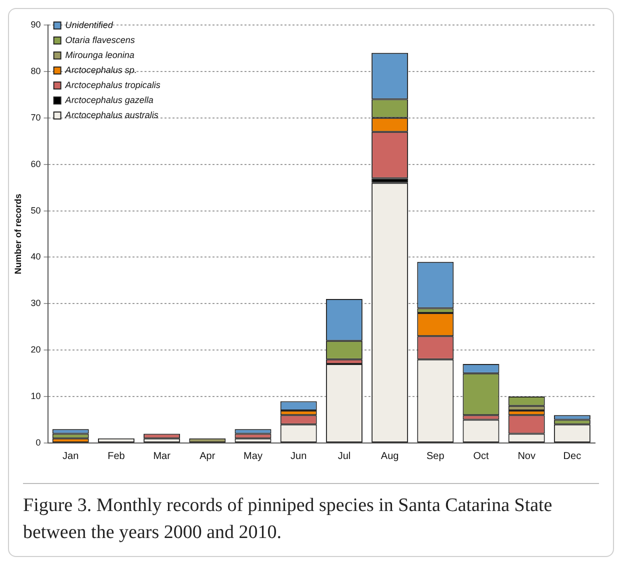  I want to click on y-tick-label: 0, so click(38, 442).